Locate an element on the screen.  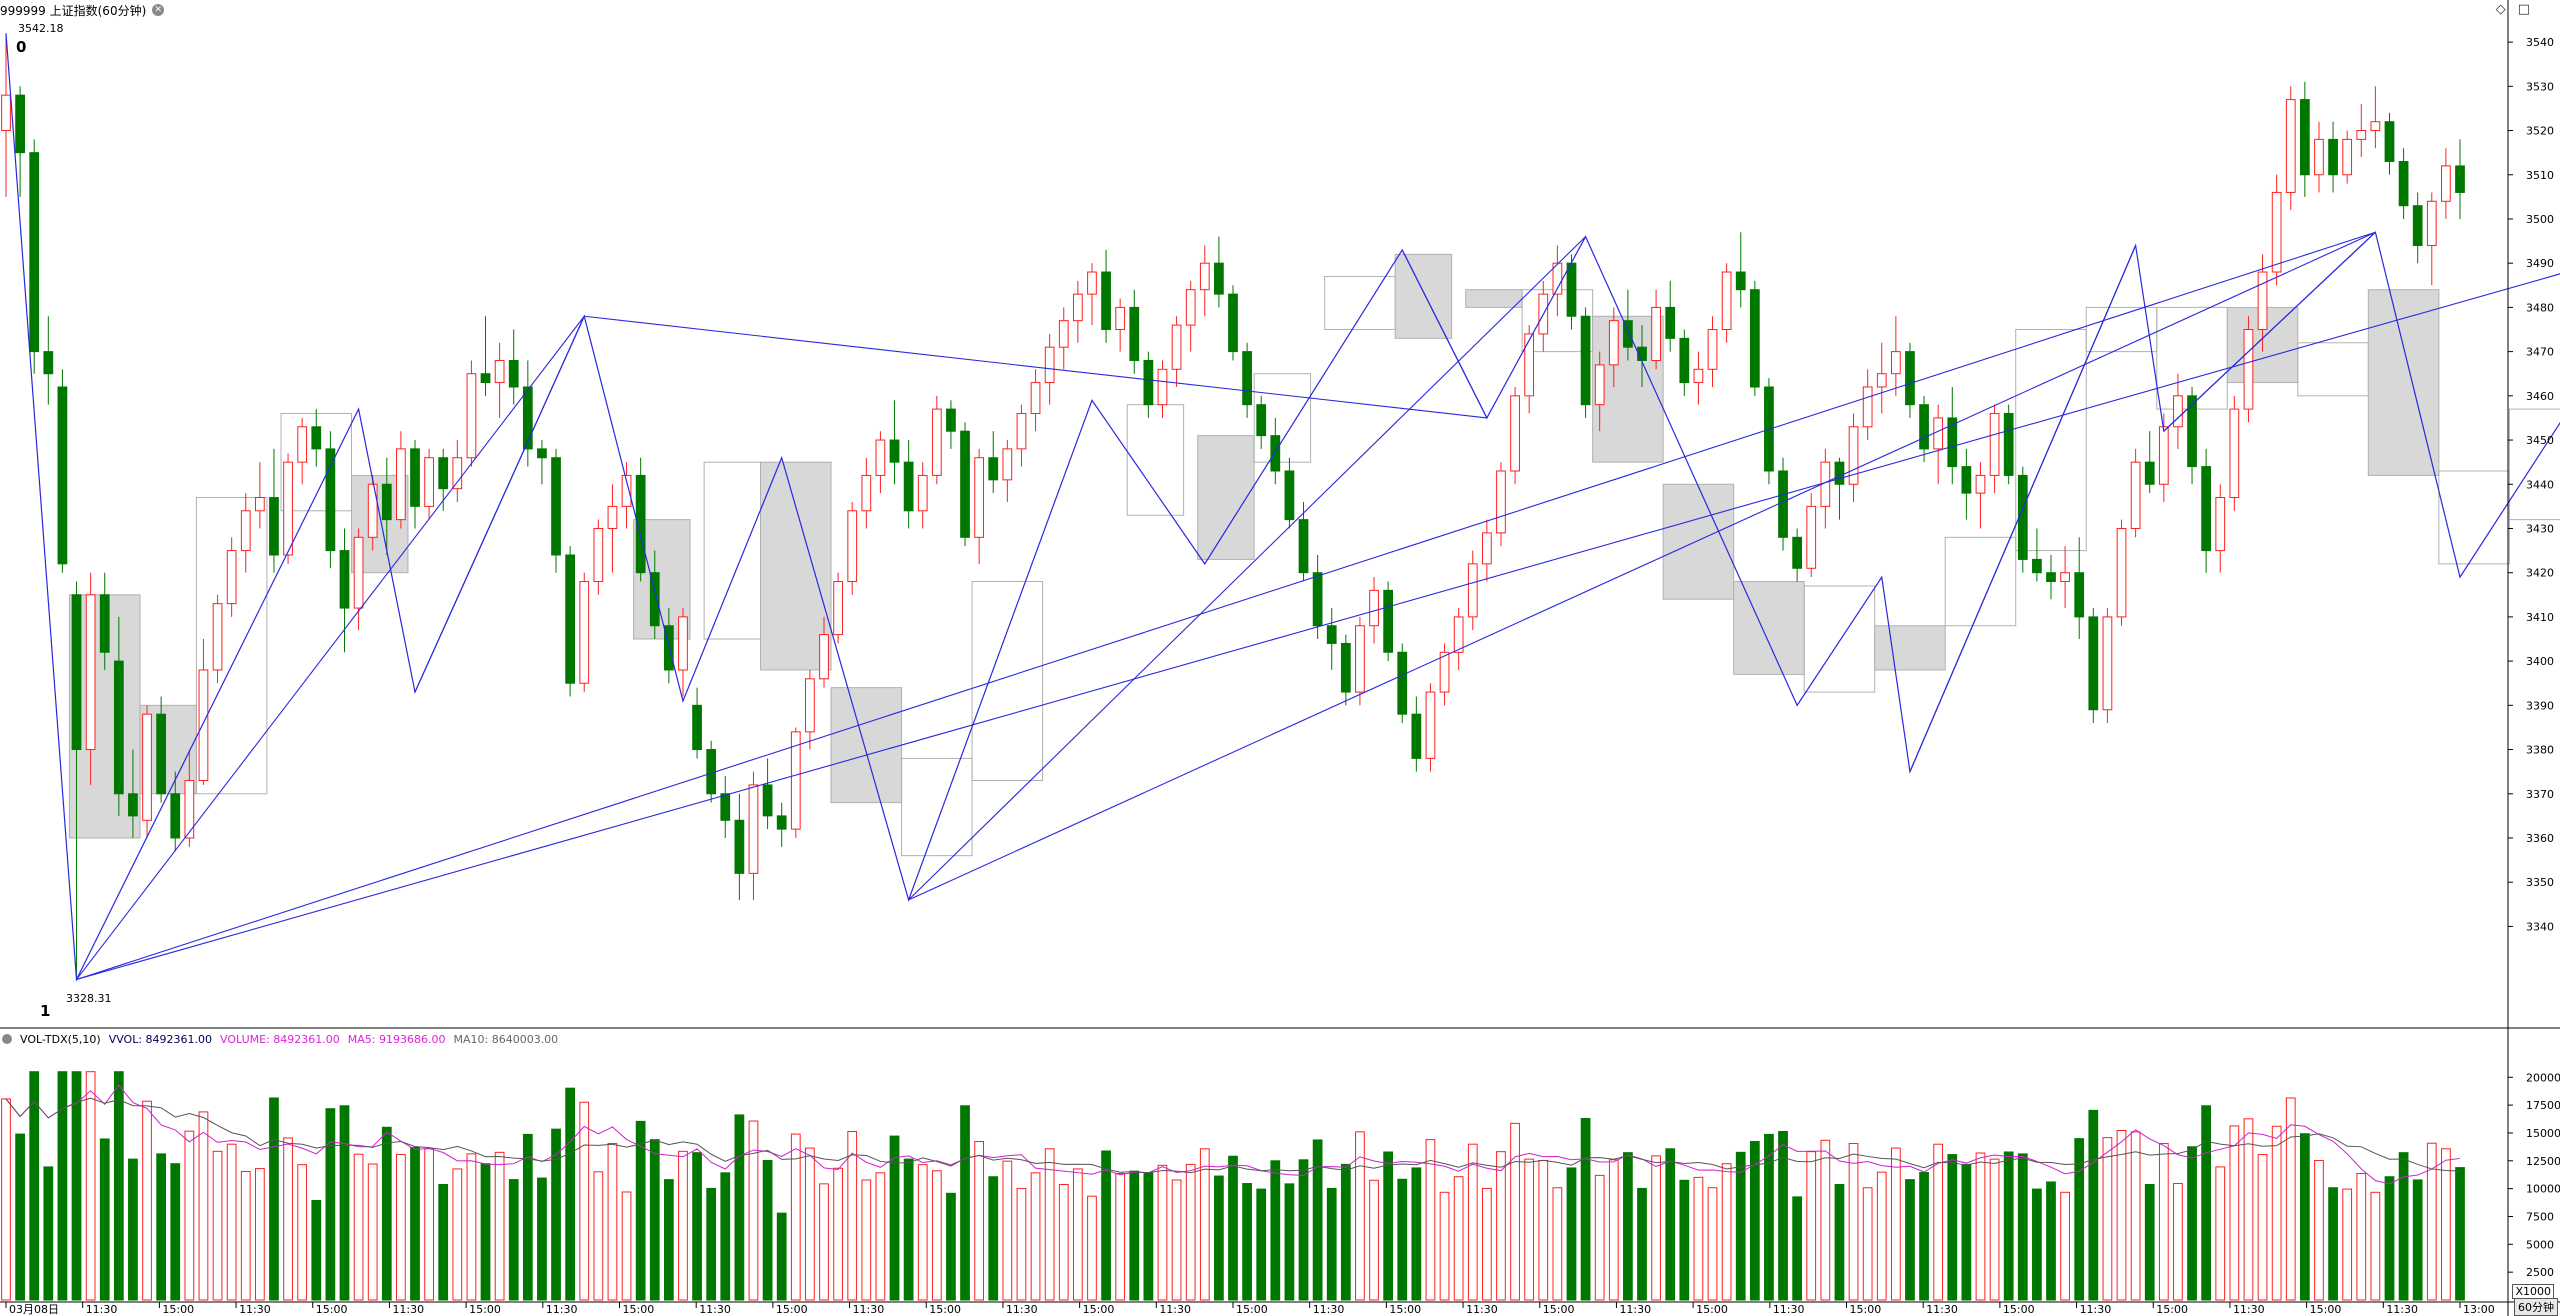
close-circle-icon: ✕ is located at coordinates (158, 10).